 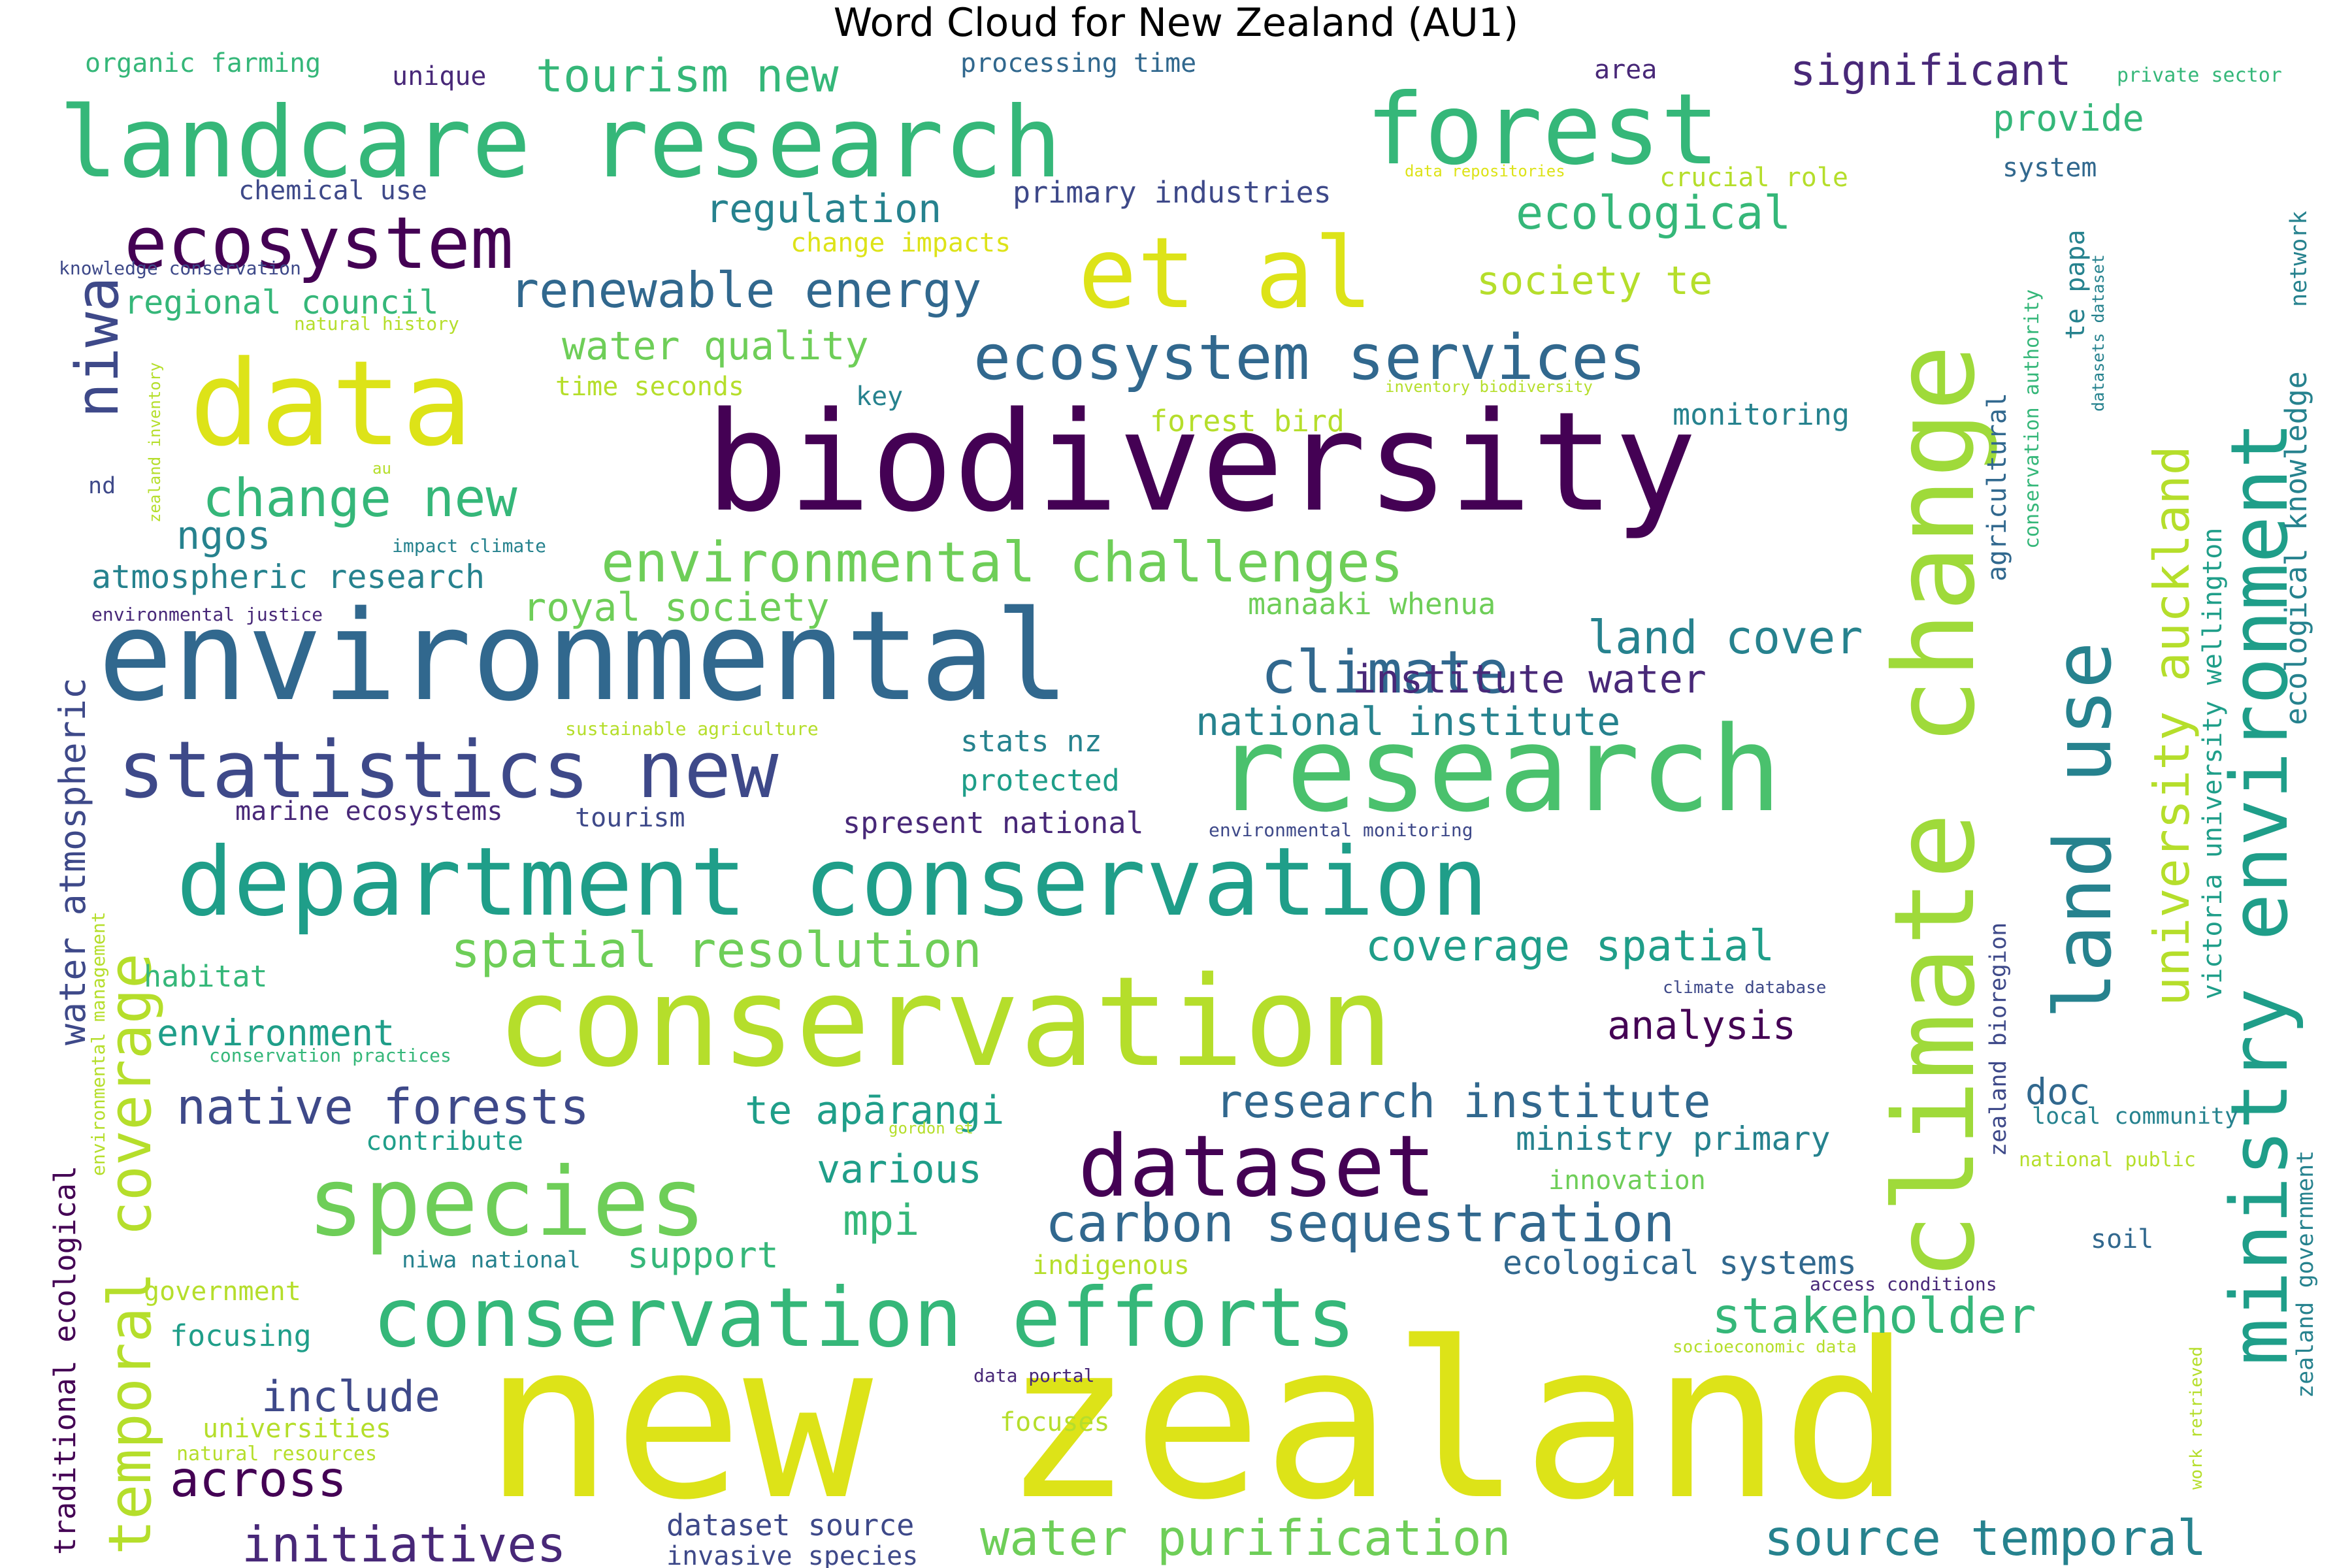 I want to click on word-access-conditions: access conditions, so click(x=1903, y=1284).